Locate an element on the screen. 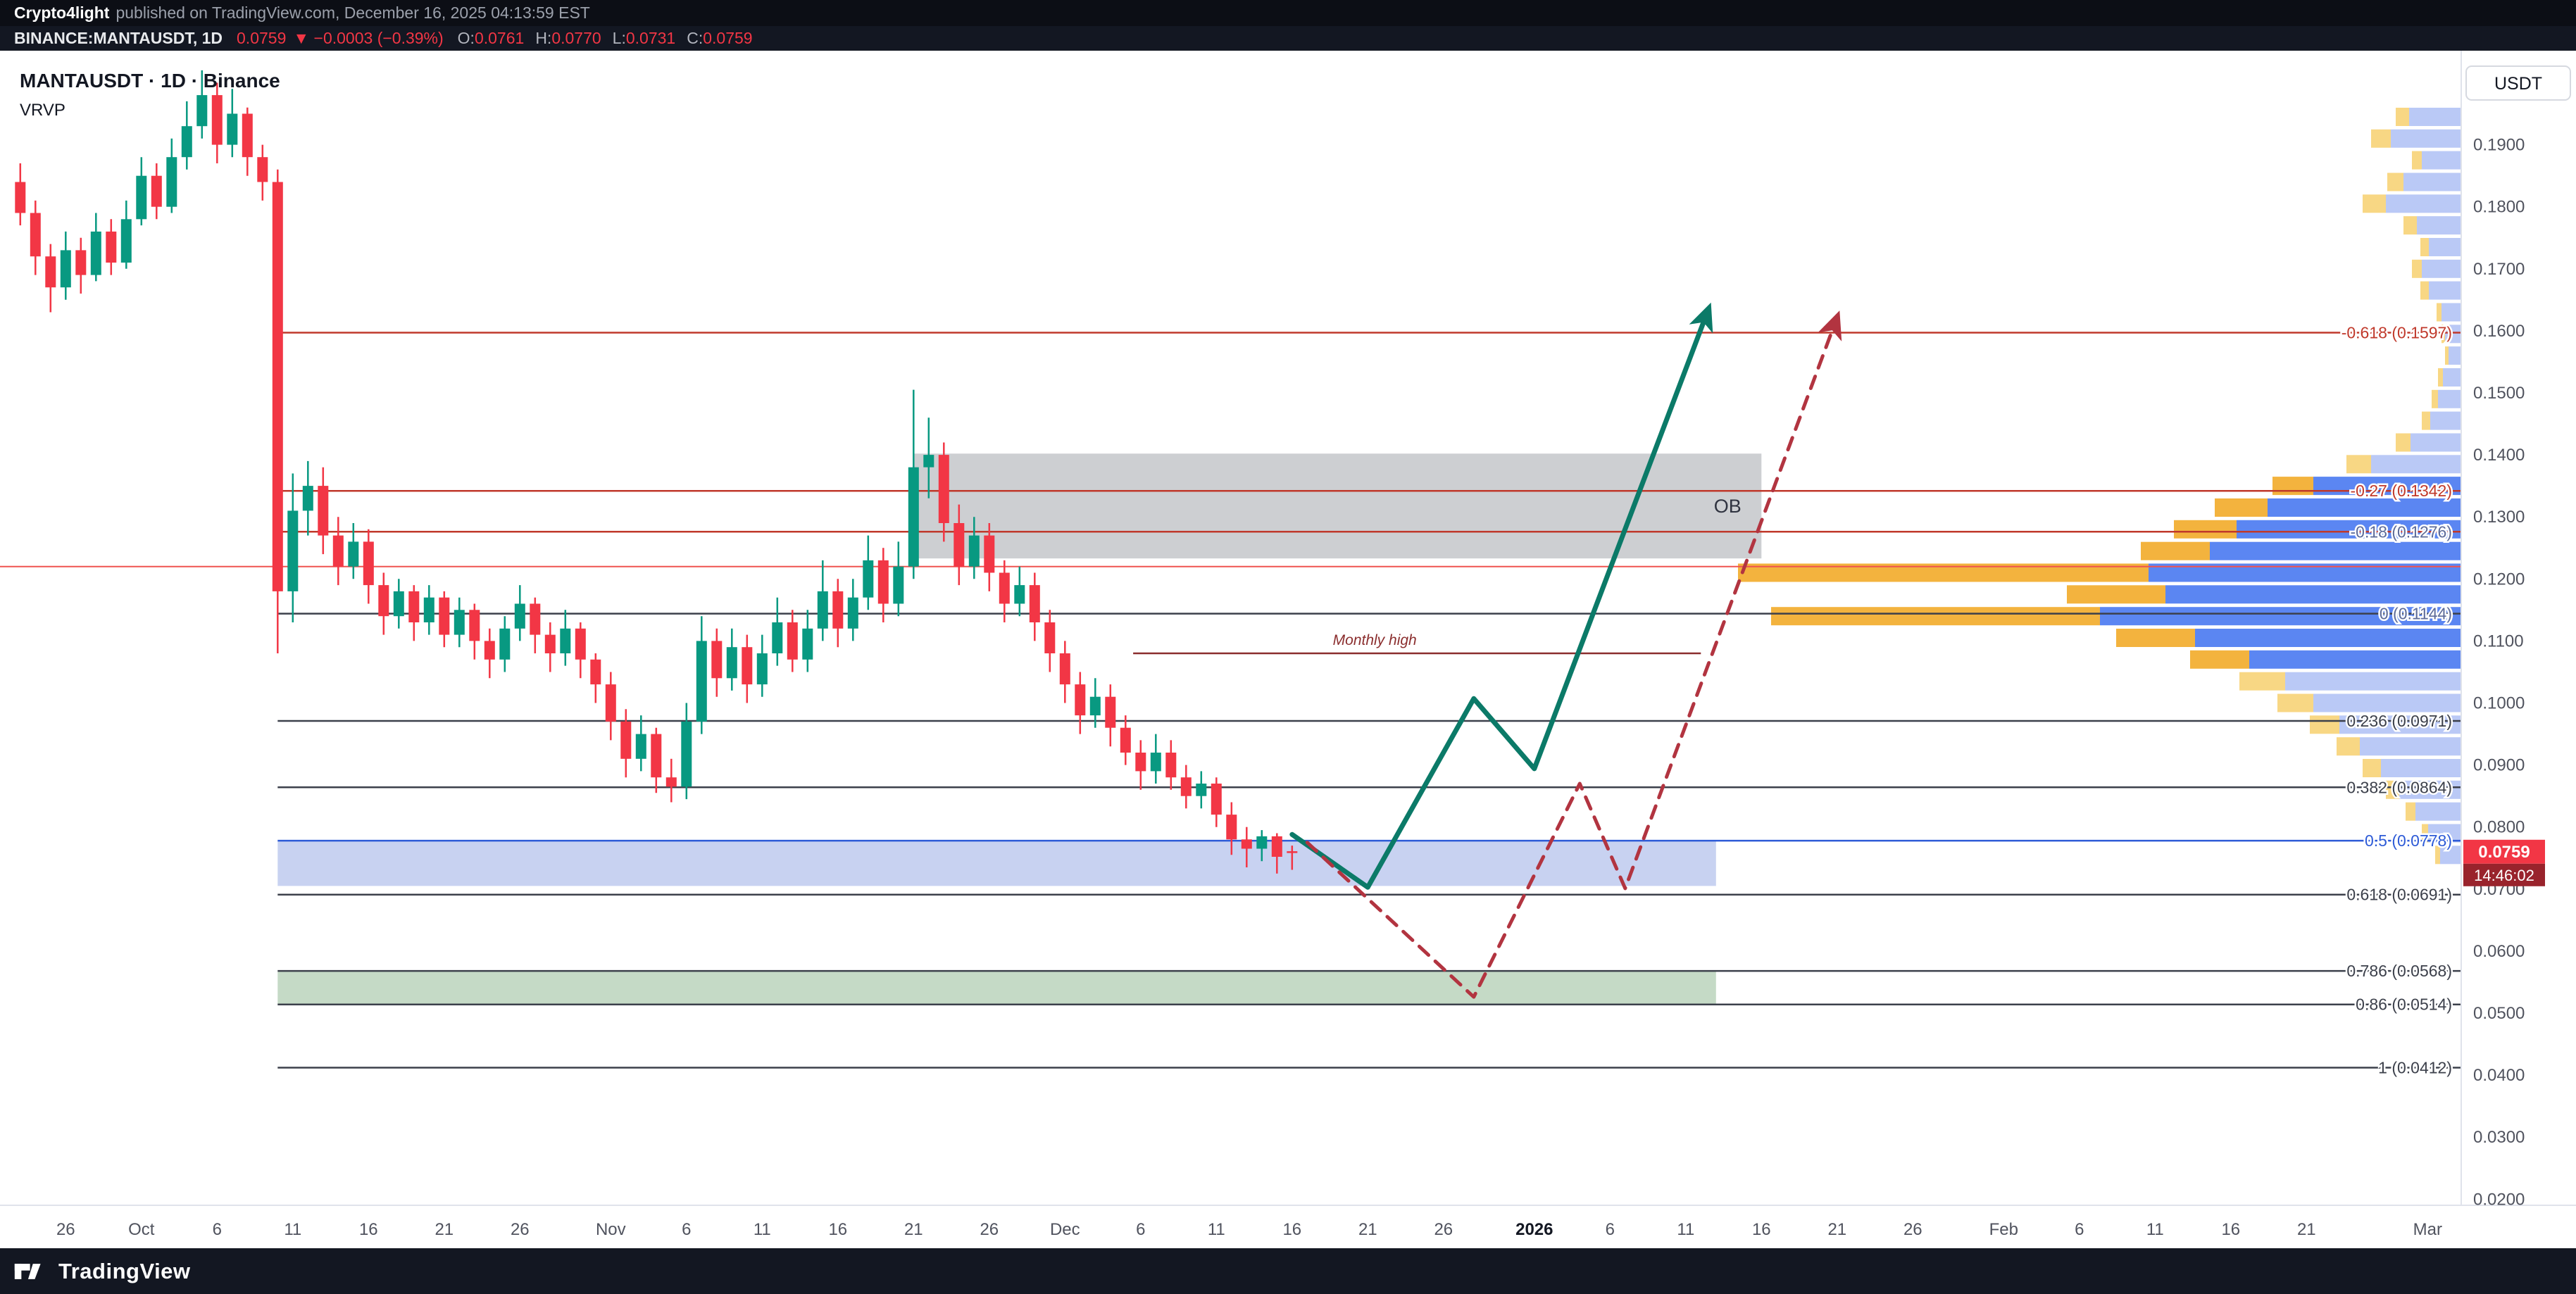  ohlc-pair: O:0.0761 is located at coordinates (491, 38).